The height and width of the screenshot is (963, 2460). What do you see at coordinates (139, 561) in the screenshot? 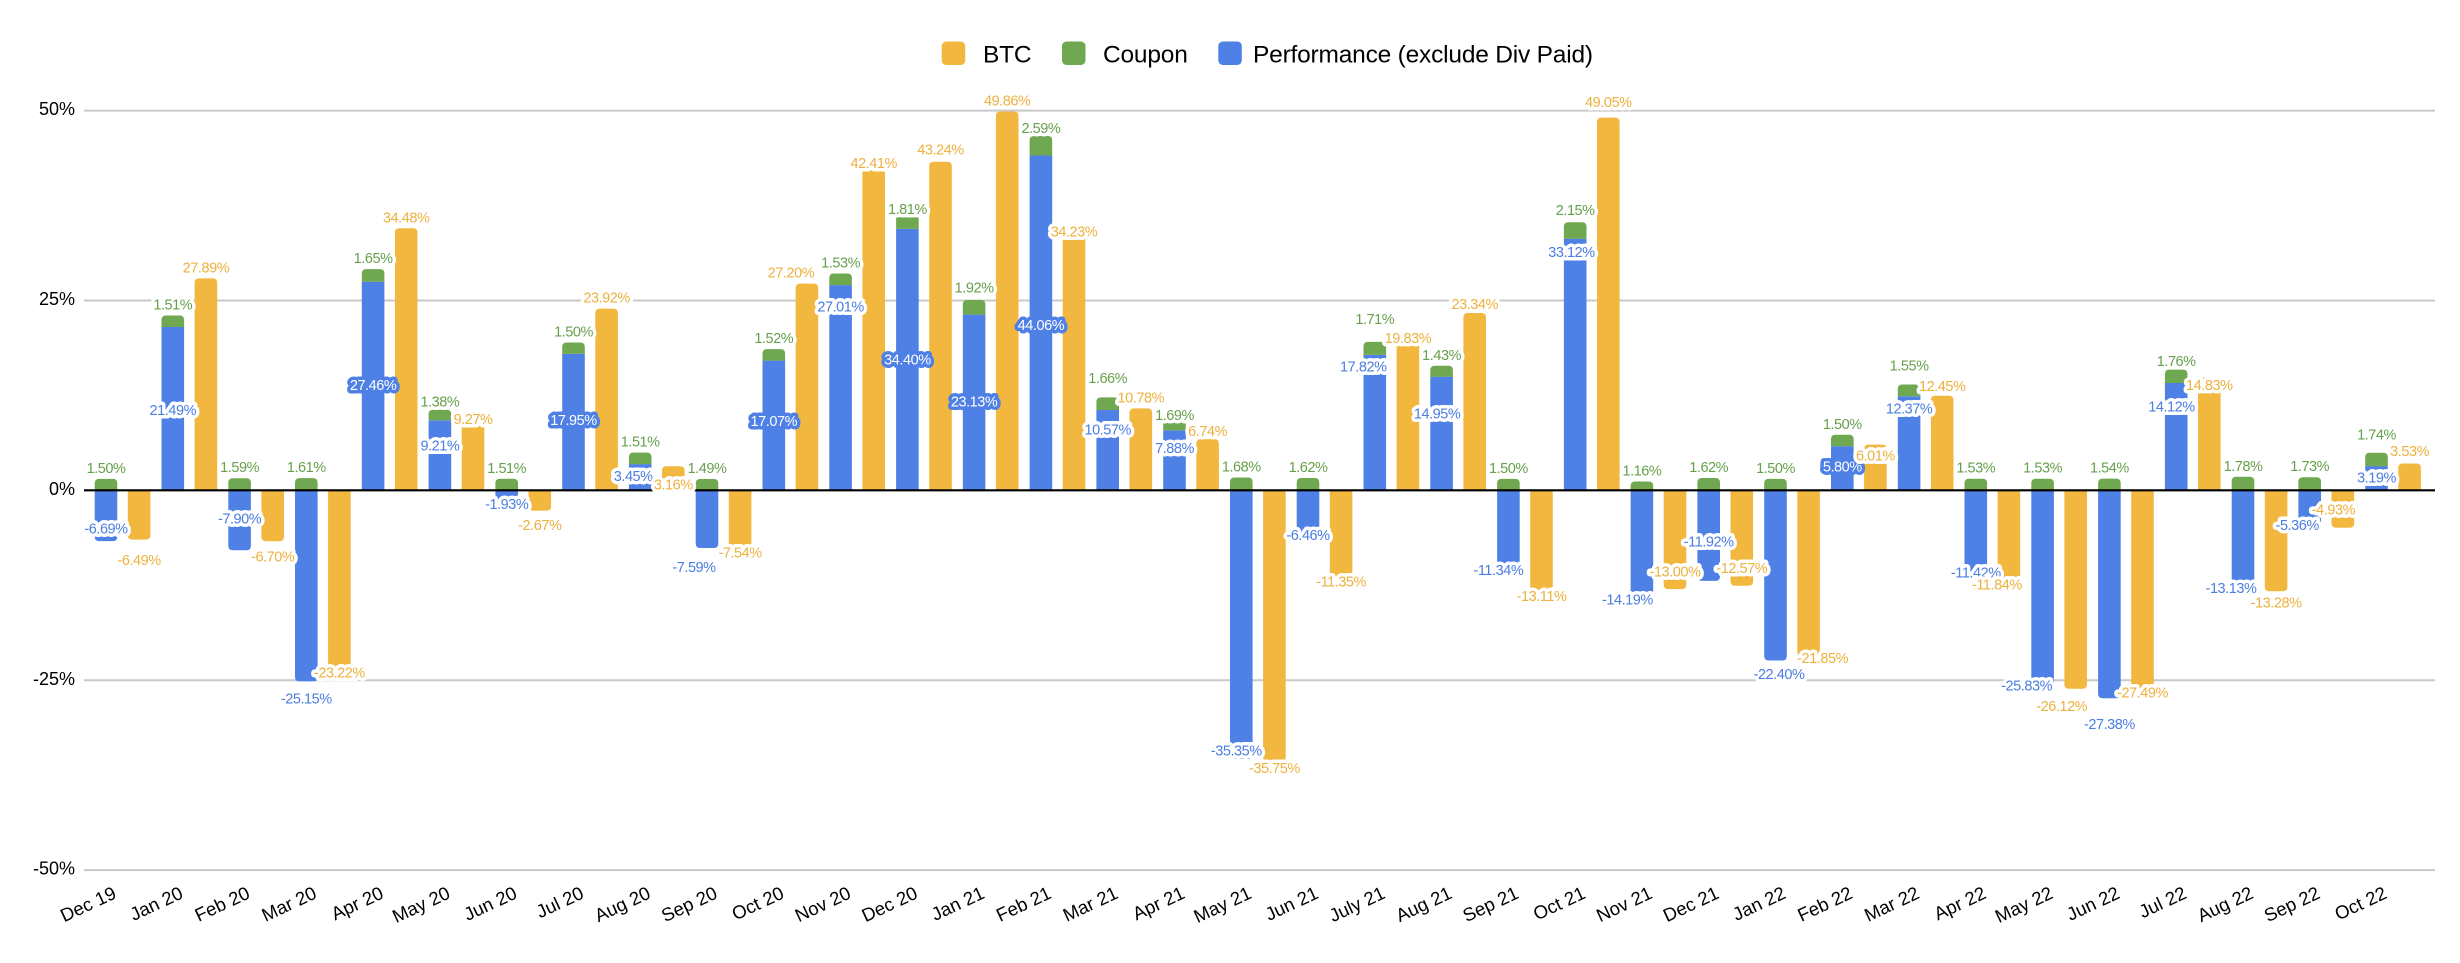
I see `svg-text: -6.49%` at bounding box center [139, 561].